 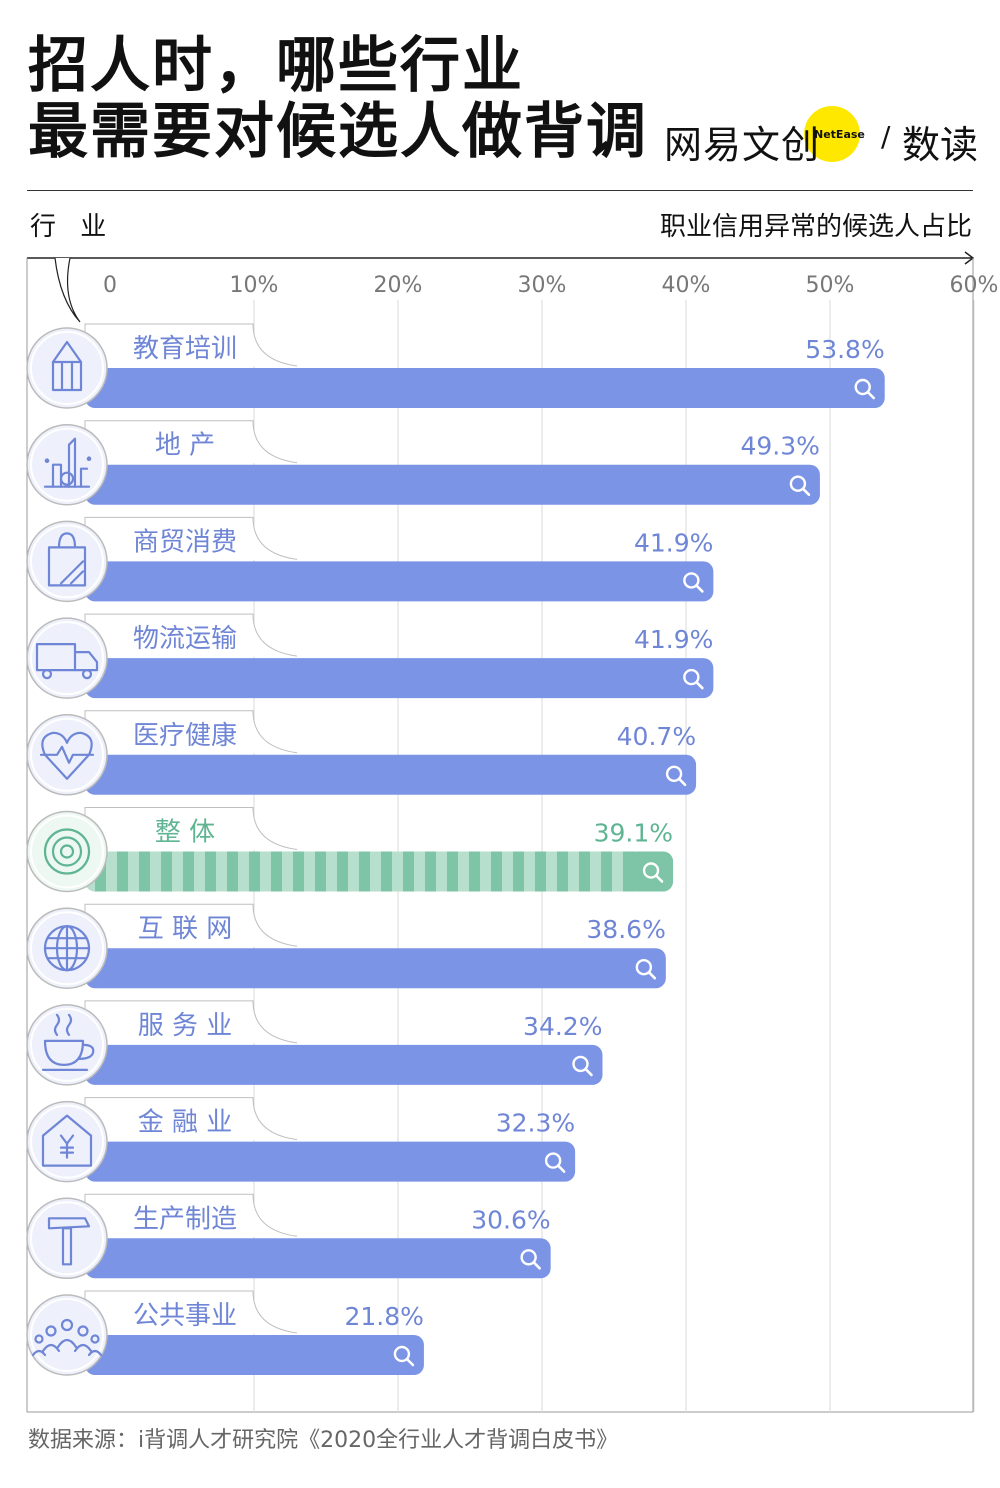 What do you see at coordinates (254, 285) in the screenshot?
I see `x-tick-label: 10%` at bounding box center [254, 285].